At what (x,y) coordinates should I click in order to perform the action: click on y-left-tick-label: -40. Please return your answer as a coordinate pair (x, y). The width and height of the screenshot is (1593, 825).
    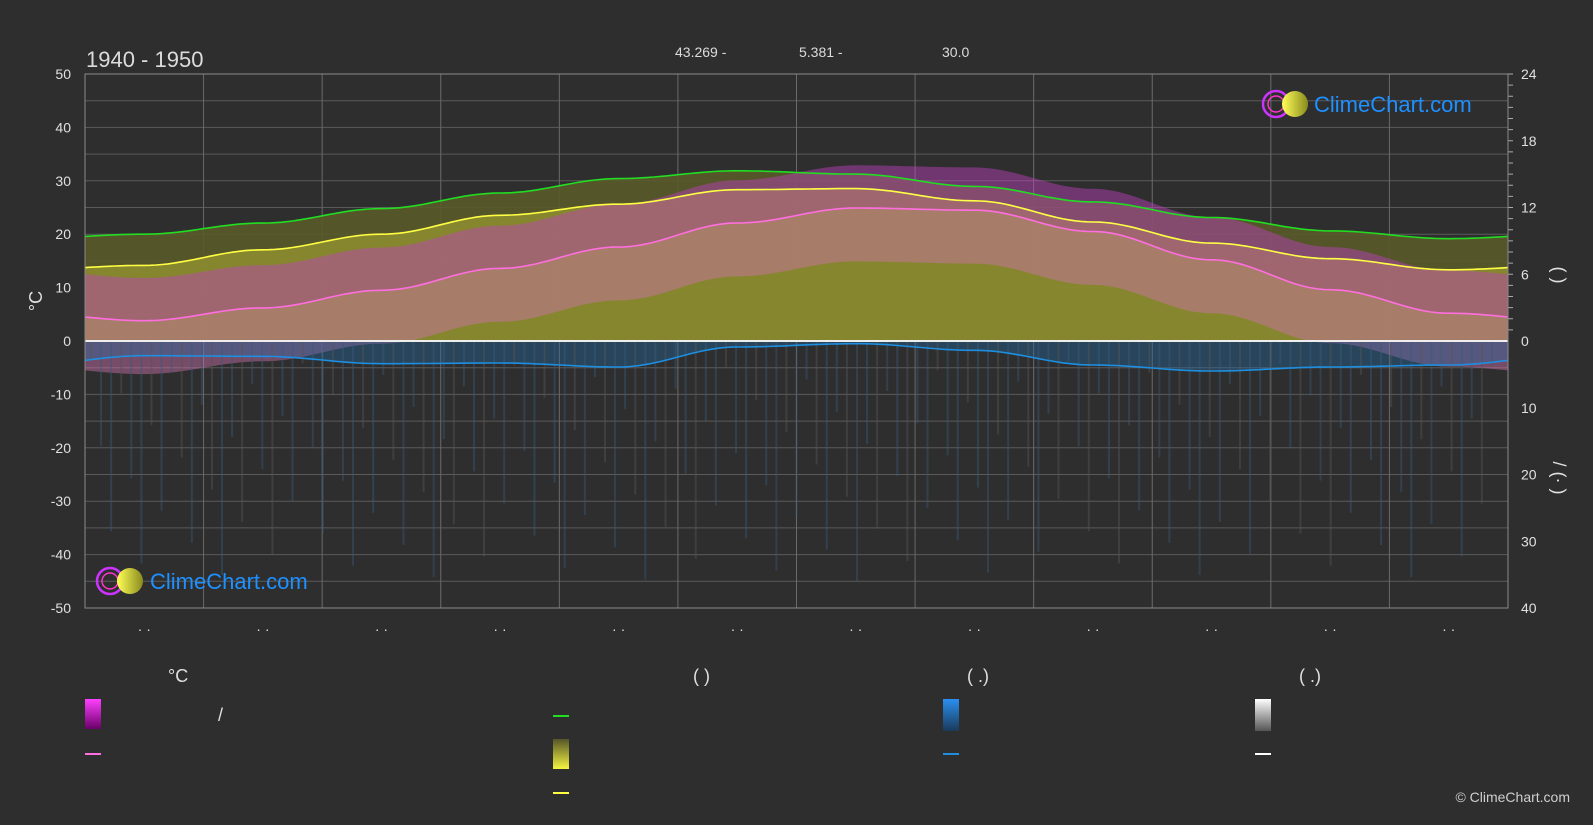
    Looking at the image, I should click on (61, 555).